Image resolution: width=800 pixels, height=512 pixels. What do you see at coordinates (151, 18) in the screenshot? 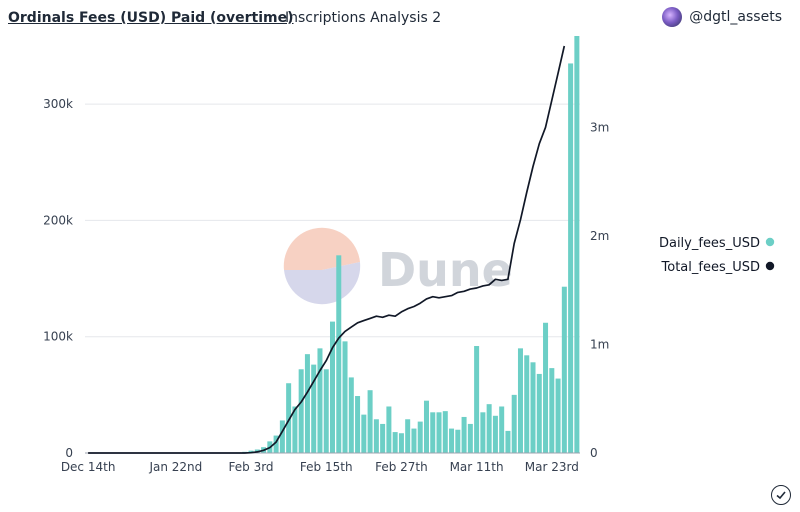
I see `chart-title: Ordinals Fees (USD) Paid (overtime)` at bounding box center [151, 18].